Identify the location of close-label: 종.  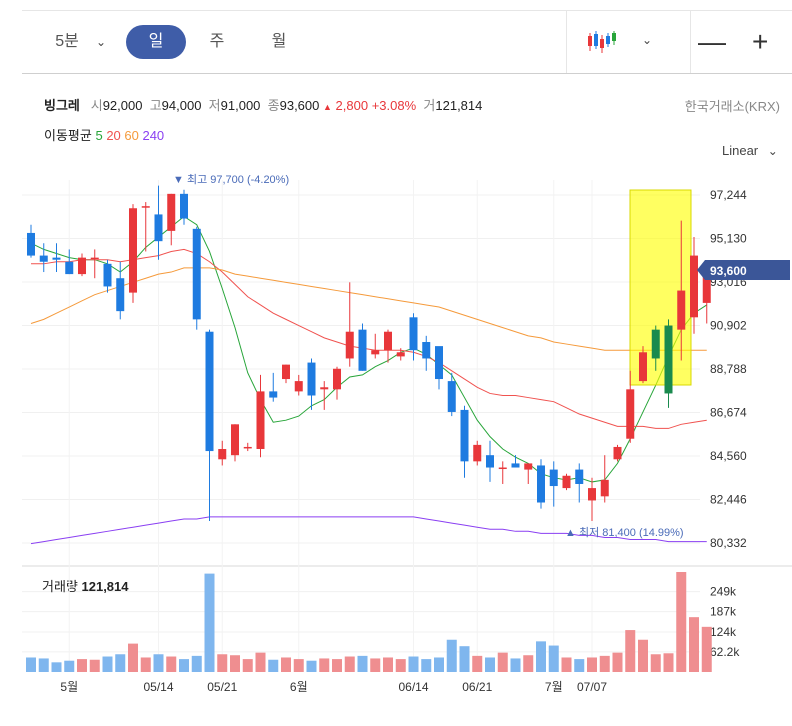
(273, 105).